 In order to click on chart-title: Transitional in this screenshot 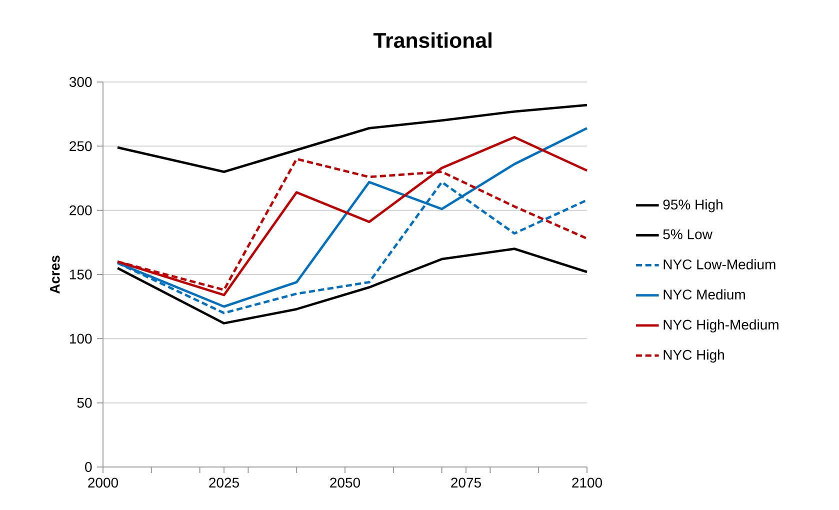, I will do `click(432, 40)`.